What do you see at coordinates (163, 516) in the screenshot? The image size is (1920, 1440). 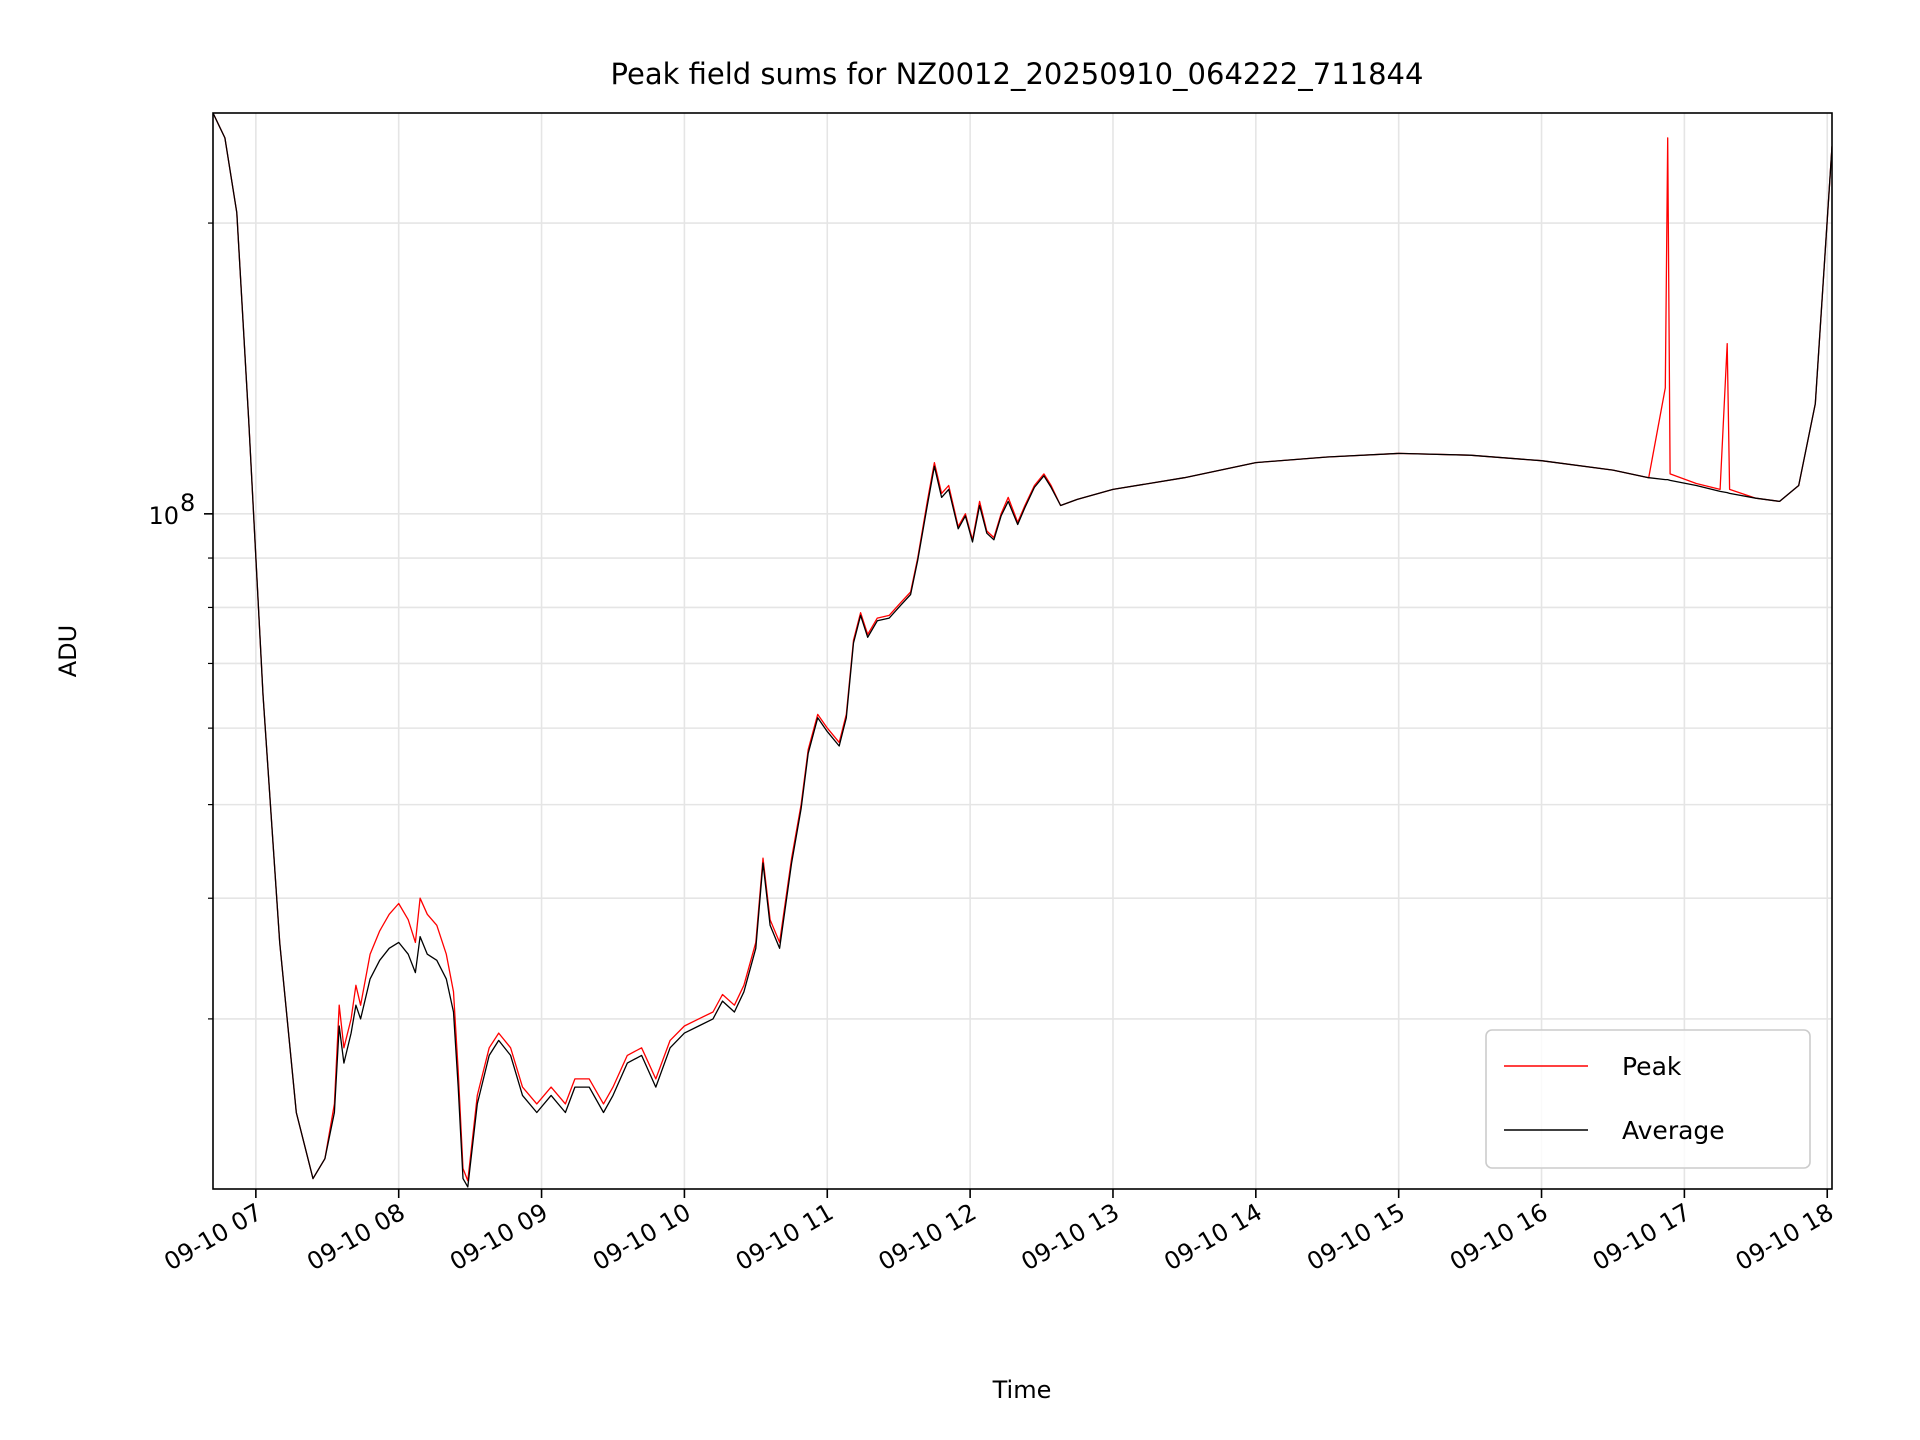 I see `y-tick-label-0: 10` at bounding box center [163, 516].